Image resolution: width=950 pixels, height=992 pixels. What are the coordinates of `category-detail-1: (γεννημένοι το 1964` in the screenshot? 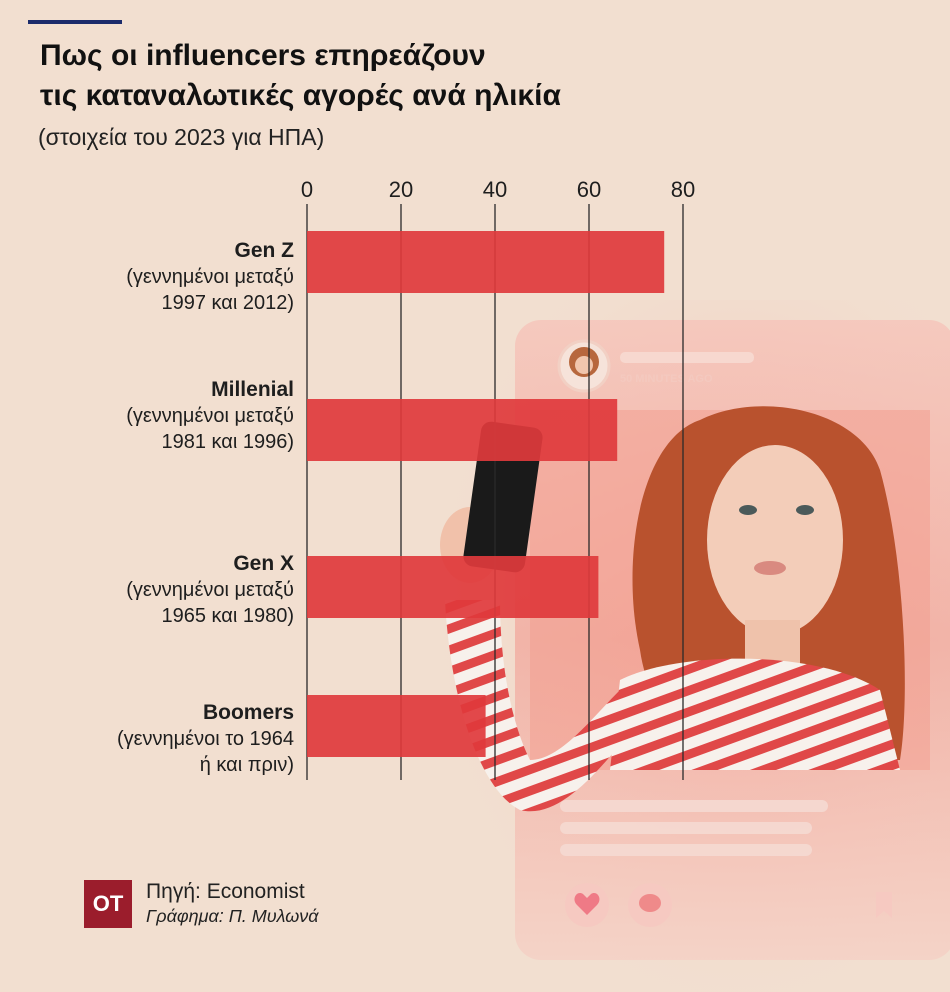 It's located at (205, 739).